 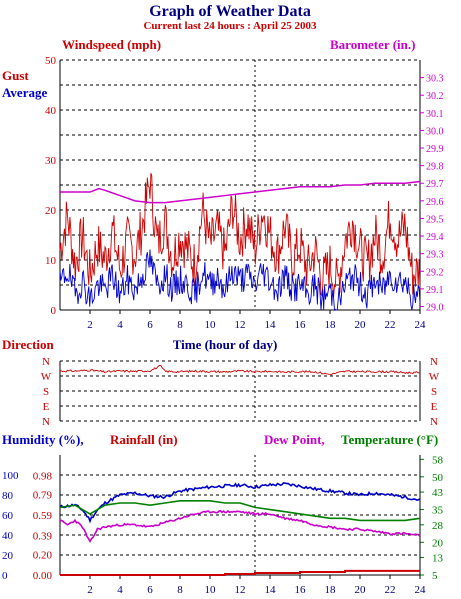 I want to click on humidity-time-tick-label: 16, so click(x=301, y=590).